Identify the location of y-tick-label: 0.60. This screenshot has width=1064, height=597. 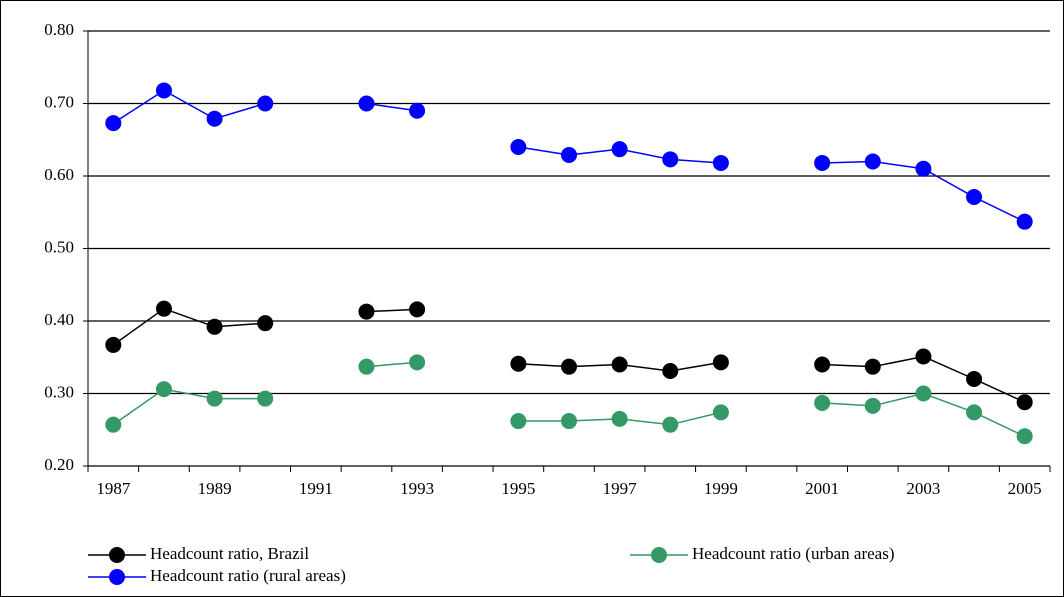
(59, 174).